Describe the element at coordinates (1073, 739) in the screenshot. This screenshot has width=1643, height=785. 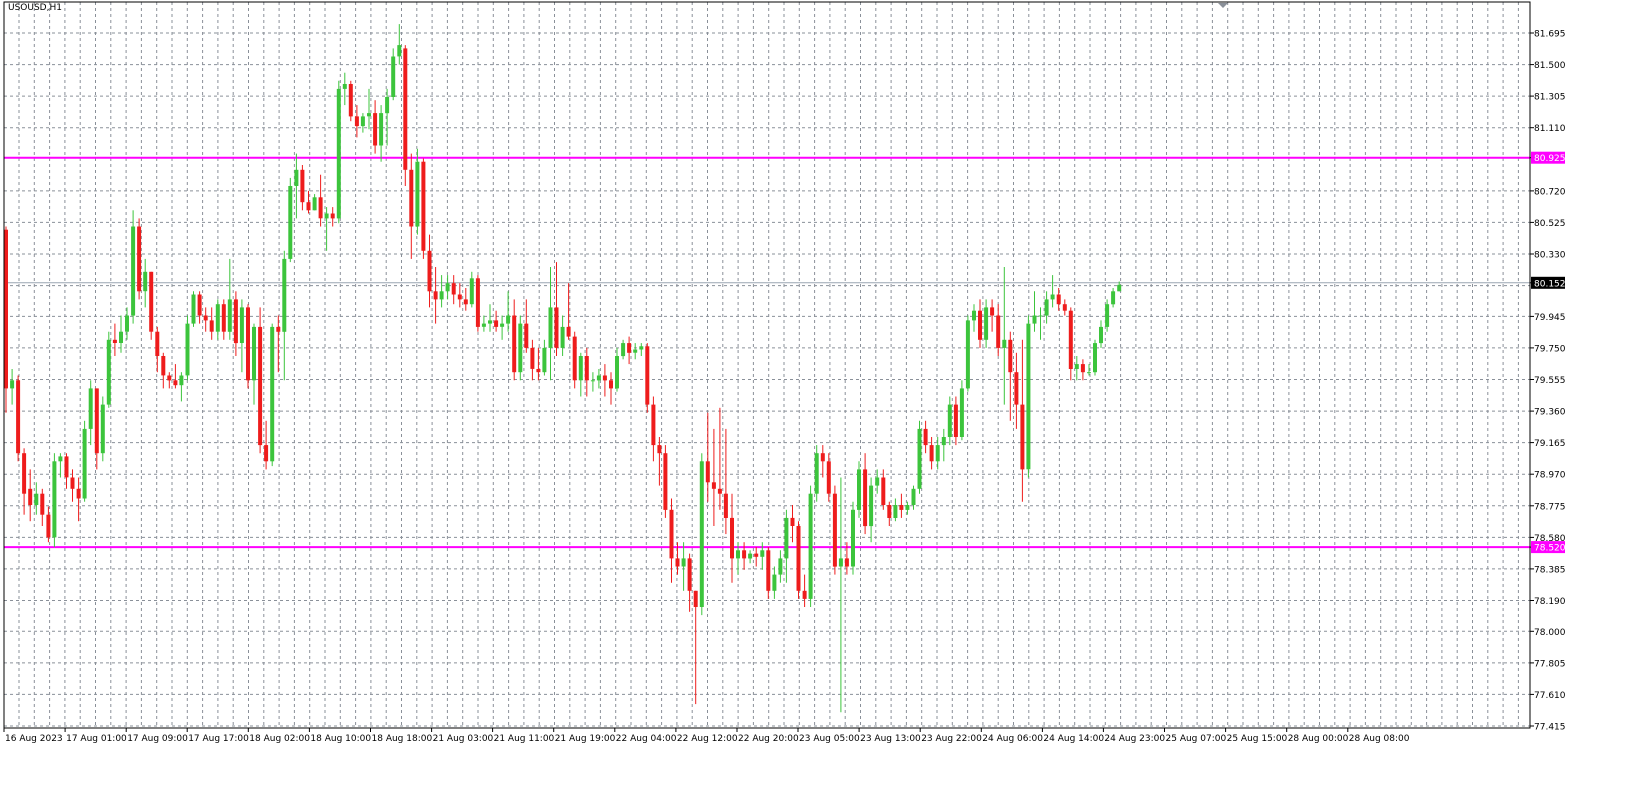
I see `x-tick-label: 24 Aug 14:00` at that location.